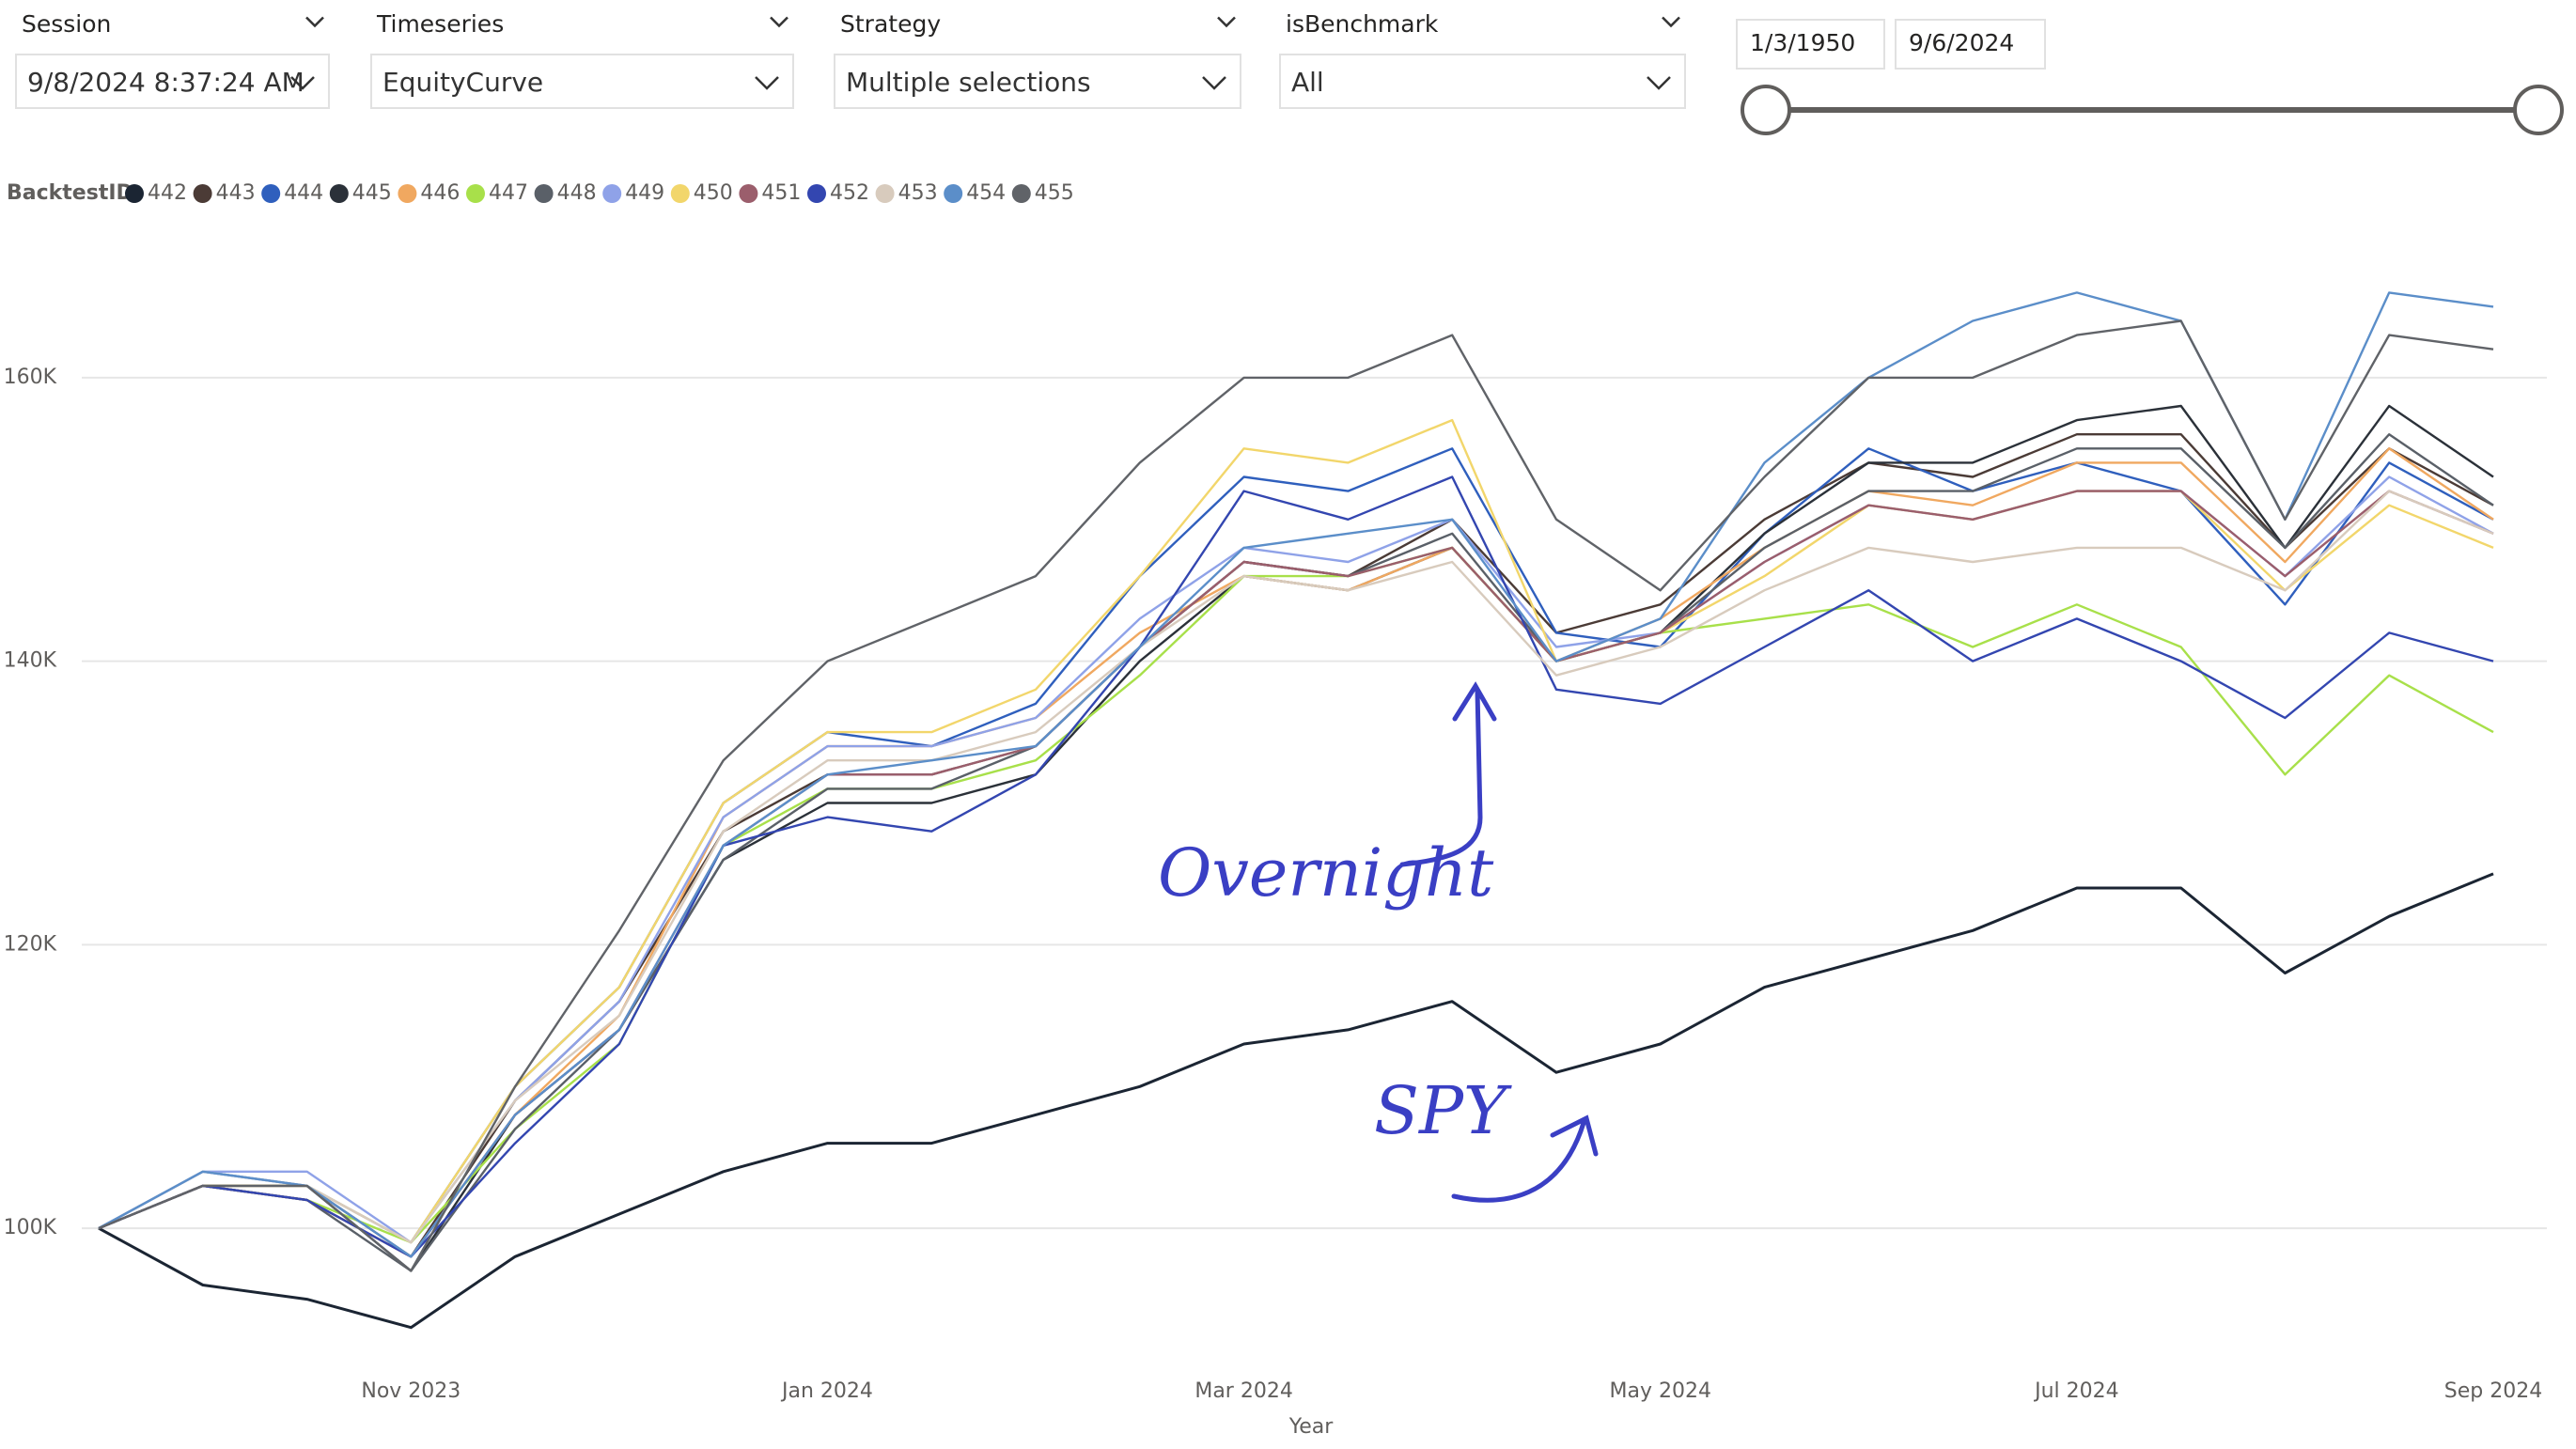  Describe the element at coordinates (918, 193) in the screenshot. I see `legend-label: 453` at that location.